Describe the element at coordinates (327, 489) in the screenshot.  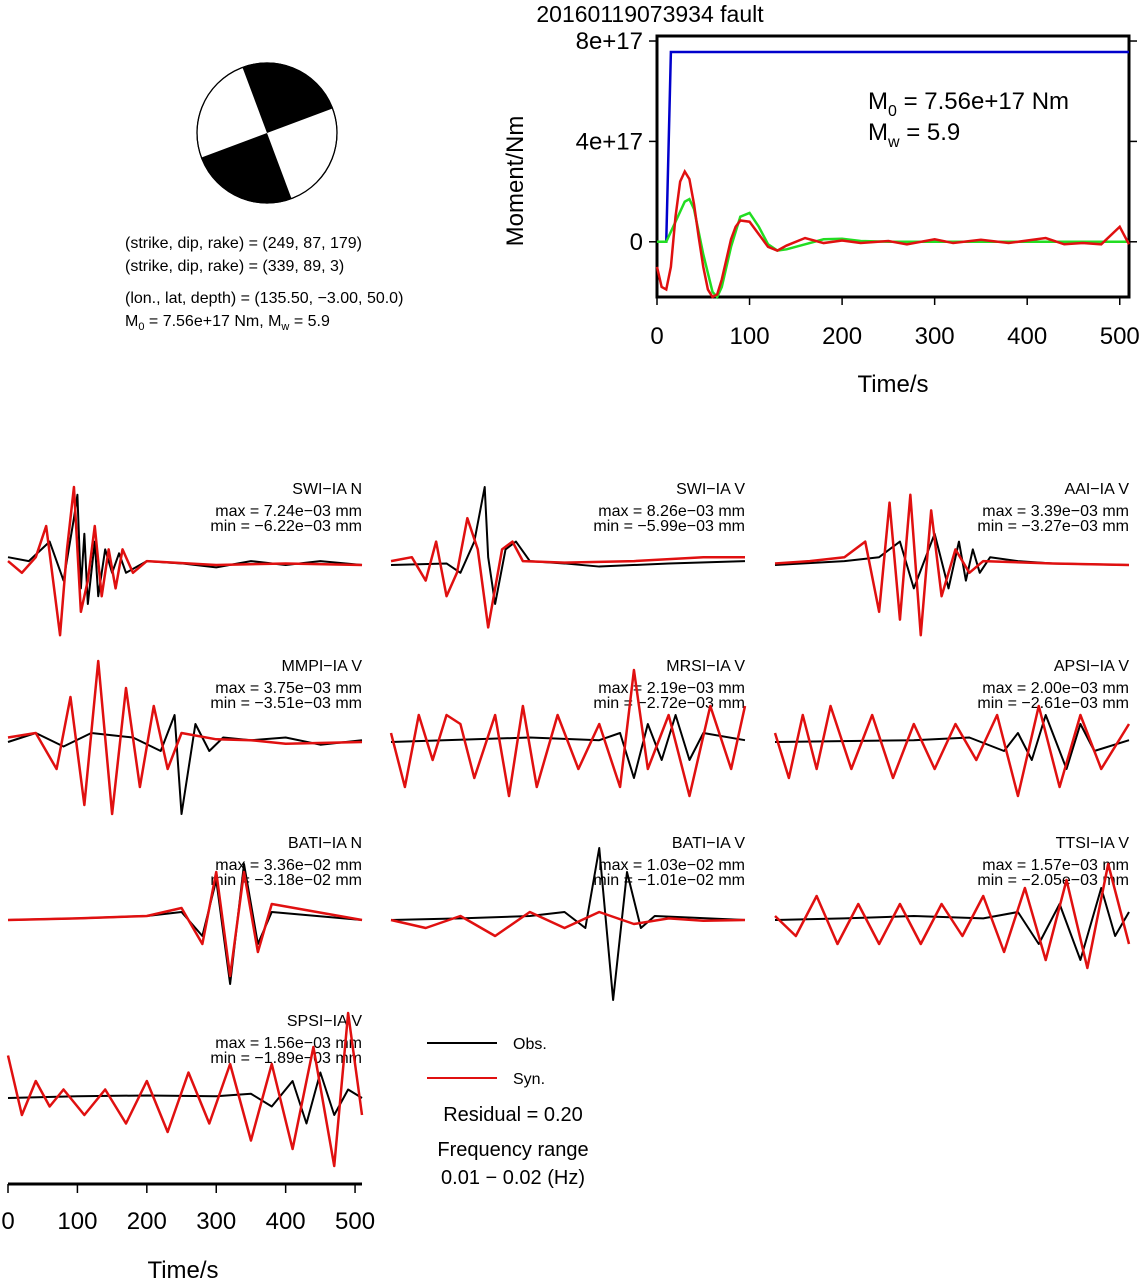
I see `station-label: SWI−IA N` at that location.